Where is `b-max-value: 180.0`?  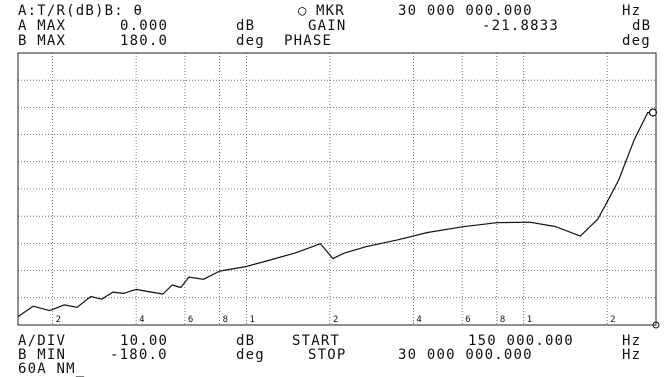 b-max-value: 180.0 is located at coordinates (144, 41).